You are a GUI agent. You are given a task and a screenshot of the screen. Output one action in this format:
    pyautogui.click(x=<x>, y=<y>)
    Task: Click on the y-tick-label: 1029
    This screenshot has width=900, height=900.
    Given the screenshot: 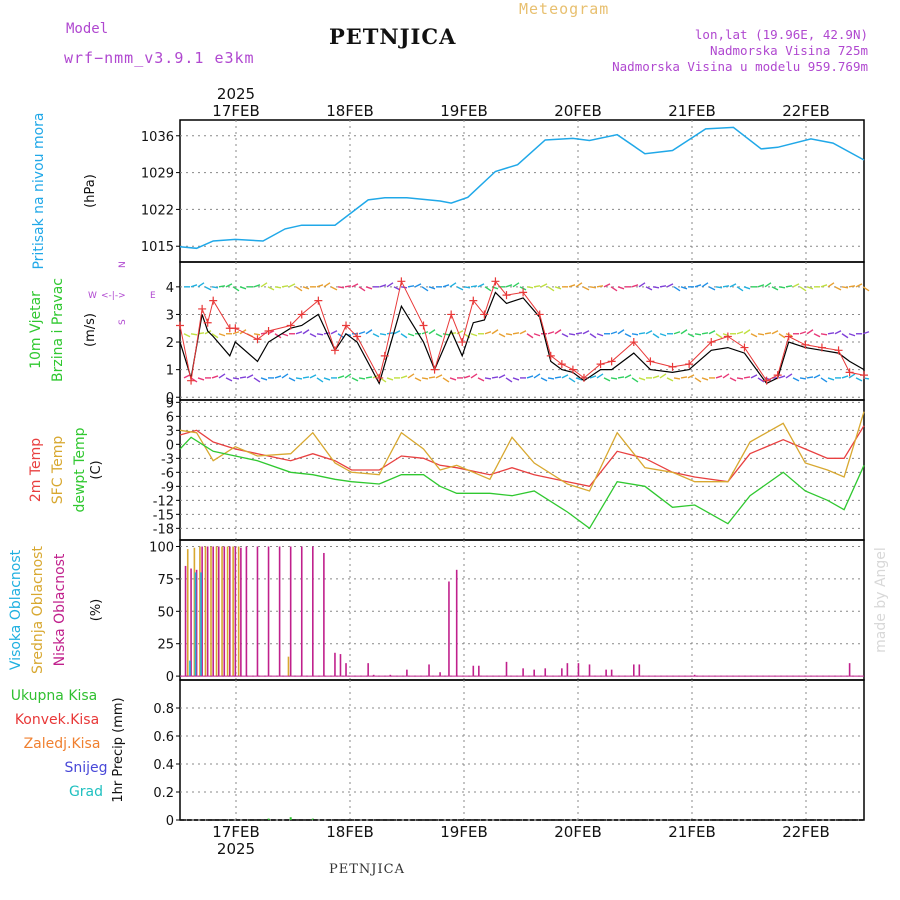 What is the action you would take?
    pyautogui.click(x=157, y=174)
    